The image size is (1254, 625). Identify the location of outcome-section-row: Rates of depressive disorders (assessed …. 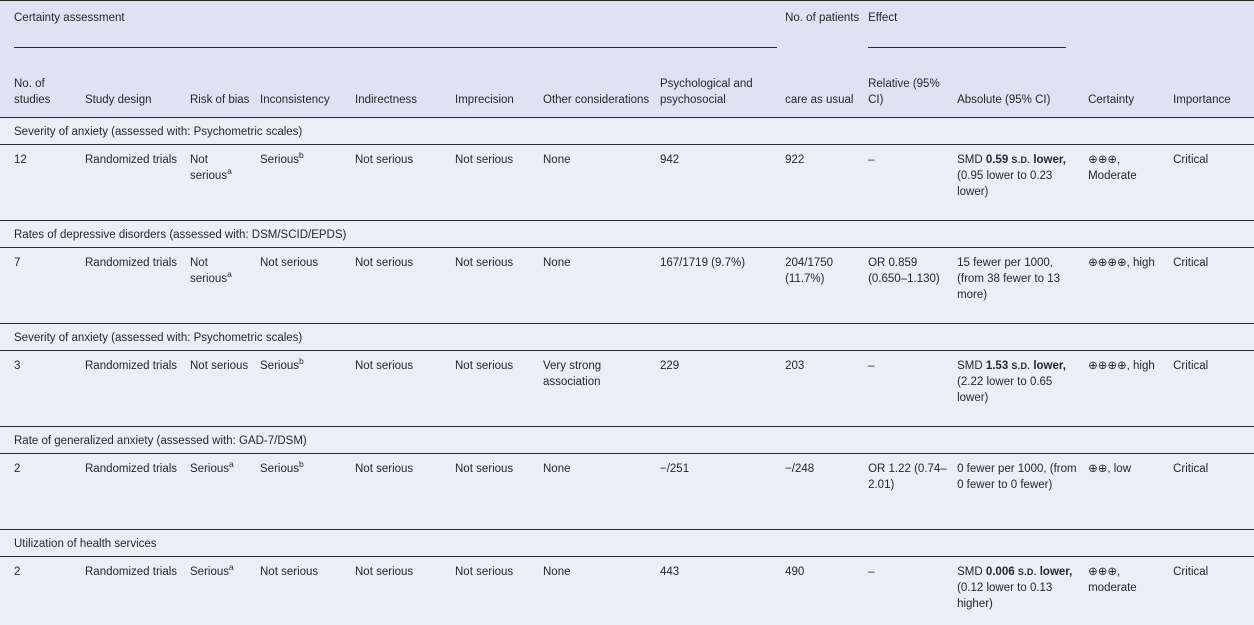
(627, 234).